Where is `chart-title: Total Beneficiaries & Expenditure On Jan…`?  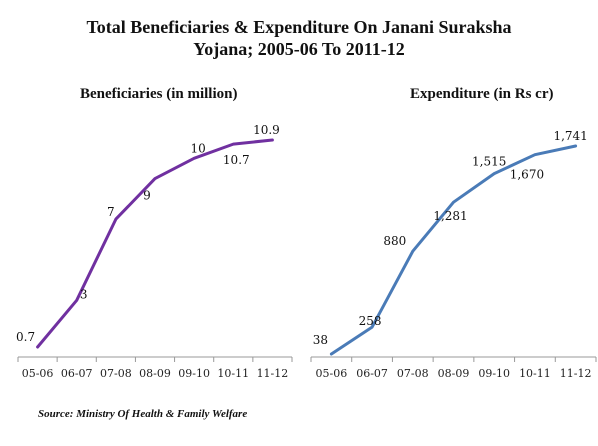 chart-title: Total Beneficiaries & Expenditure On Jan… is located at coordinates (299, 38).